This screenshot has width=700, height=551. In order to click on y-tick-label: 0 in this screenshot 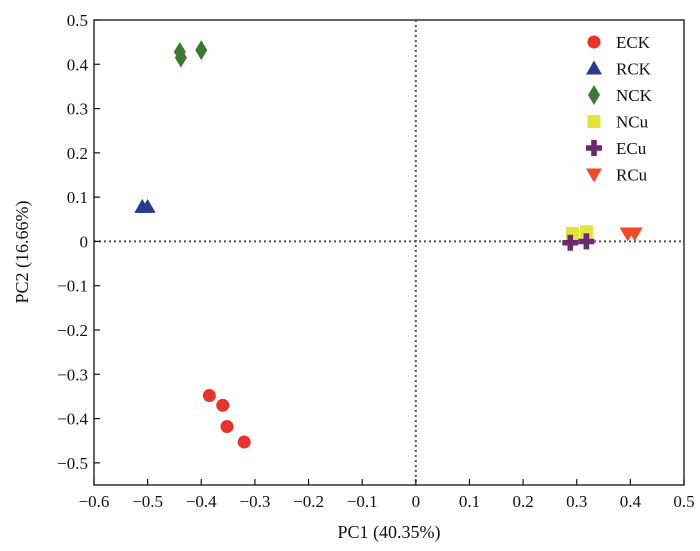, I will do `click(84, 241)`.